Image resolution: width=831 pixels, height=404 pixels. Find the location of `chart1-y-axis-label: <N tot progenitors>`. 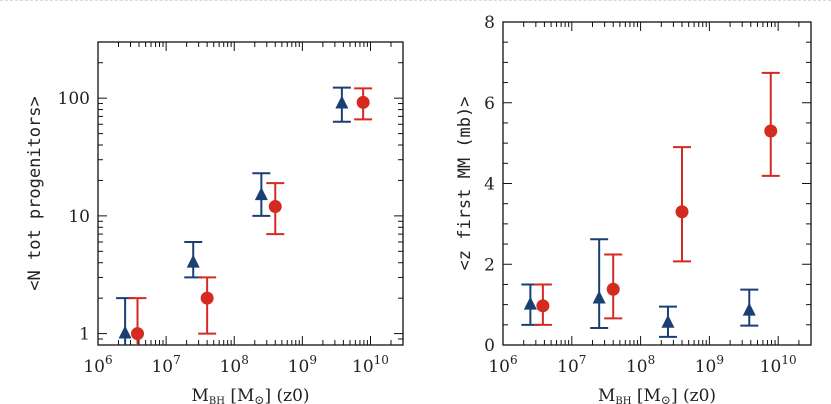

chart1-y-axis-label: <N tot progenitors> is located at coordinates (35, 193).